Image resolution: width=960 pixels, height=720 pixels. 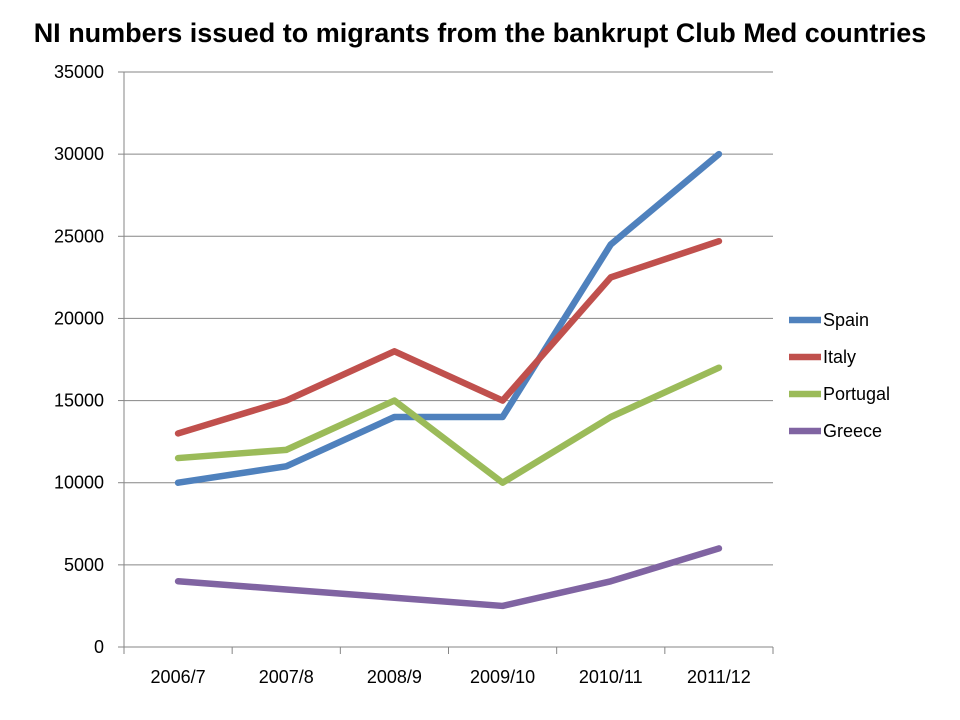 I want to click on legend-label-spain: Spain, so click(x=846, y=320).